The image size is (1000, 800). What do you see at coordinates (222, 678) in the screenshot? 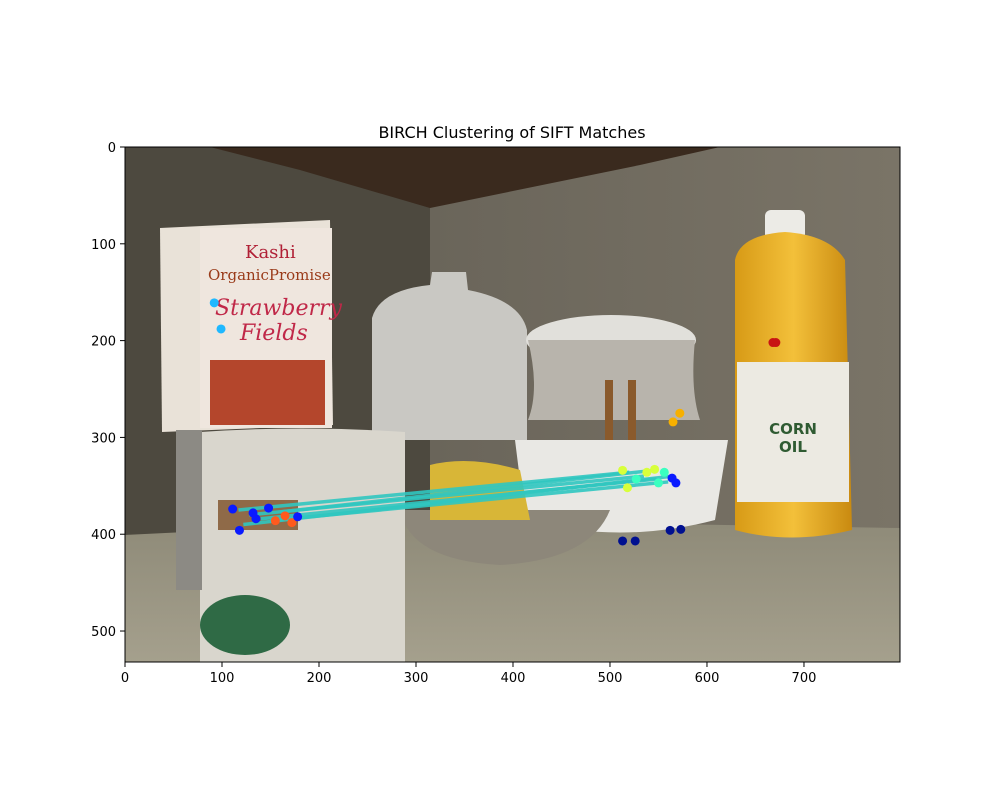
I see `x-tick-label: 100` at bounding box center [222, 678].